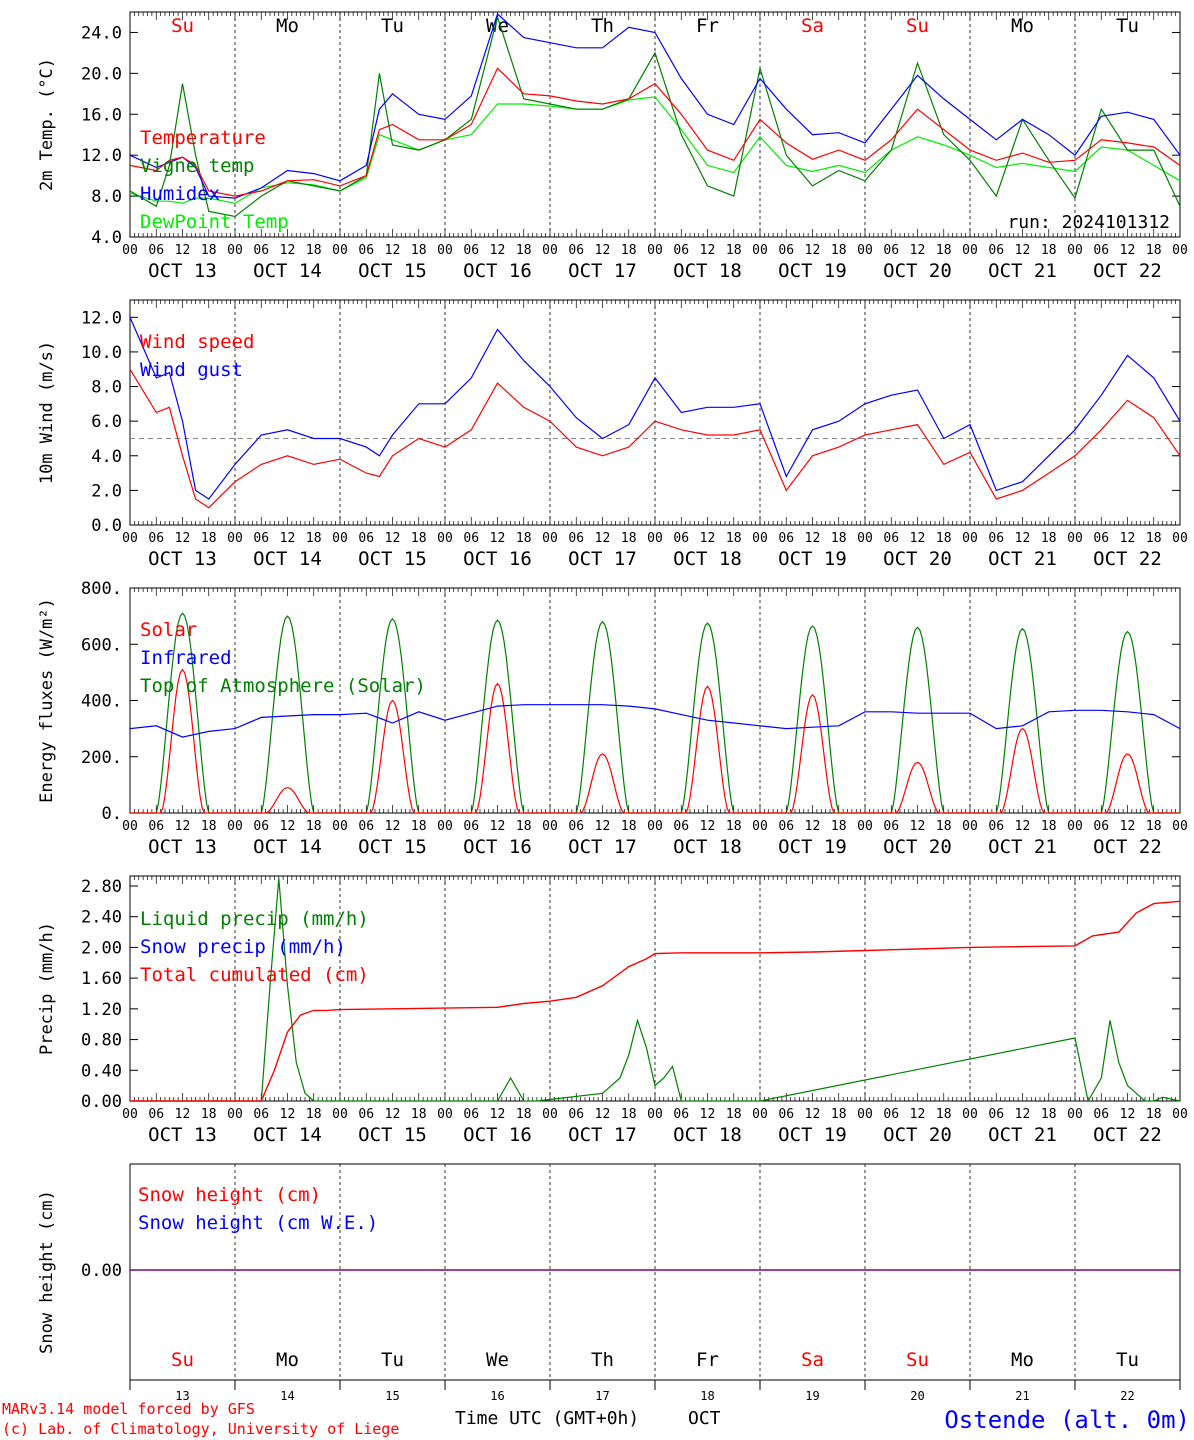 This screenshot has width=1194, height=1440. What do you see at coordinates (101, 702) in the screenshot?
I see `y-tick-label: 400.` at bounding box center [101, 702].